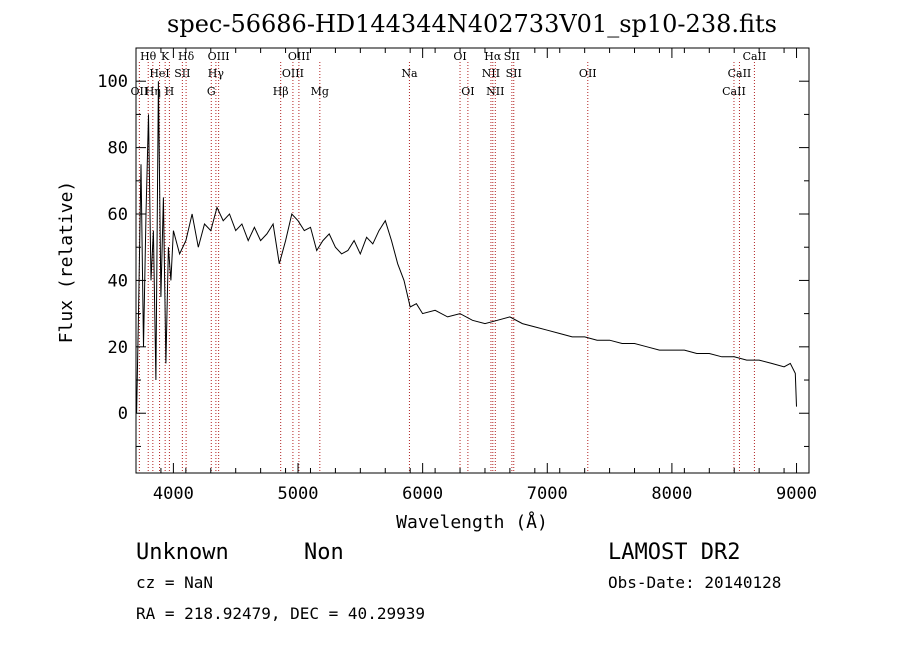  Describe the element at coordinates (755, 56) in the screenshot. I see `line-label-26: CaII` at that location.